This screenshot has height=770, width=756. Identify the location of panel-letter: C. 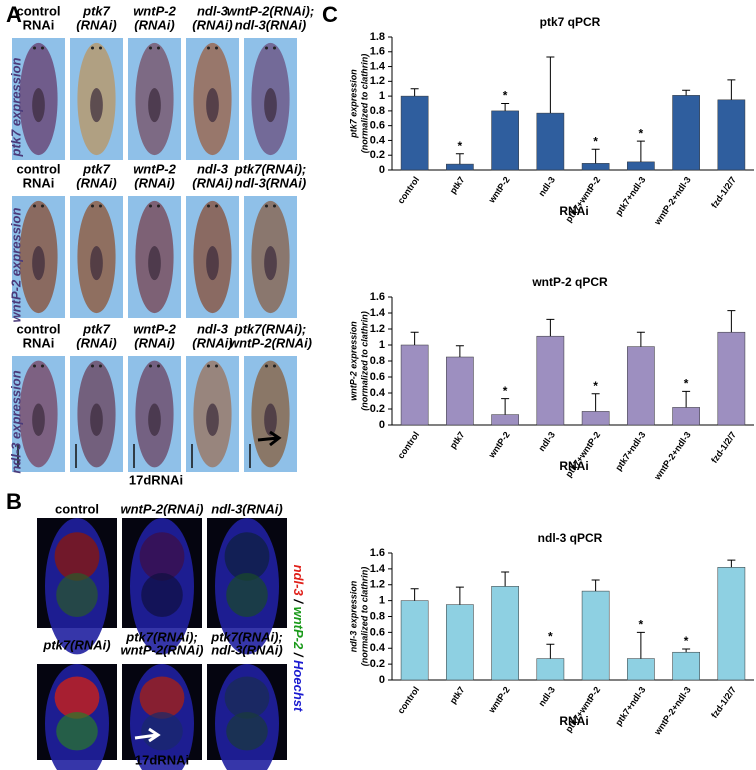
(330, 14).